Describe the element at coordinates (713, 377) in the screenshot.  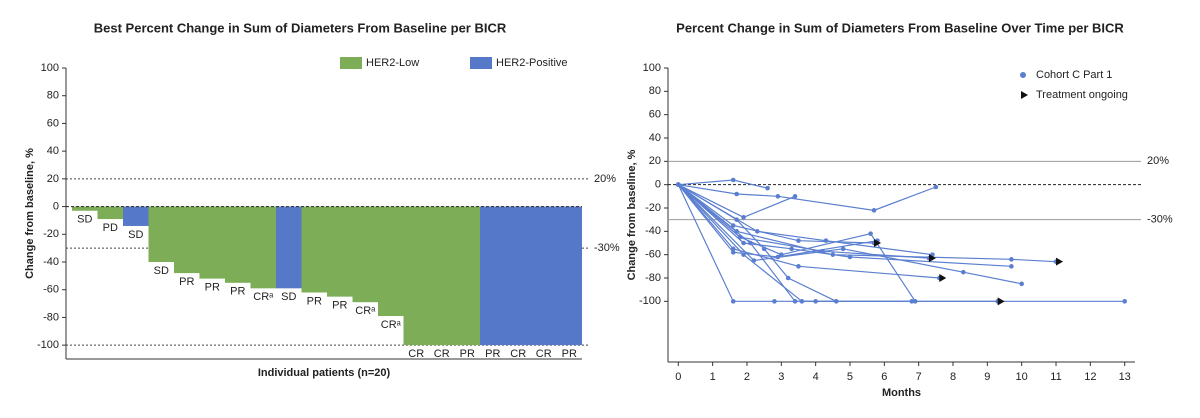
I see `x-tick-label: 1` at that location.